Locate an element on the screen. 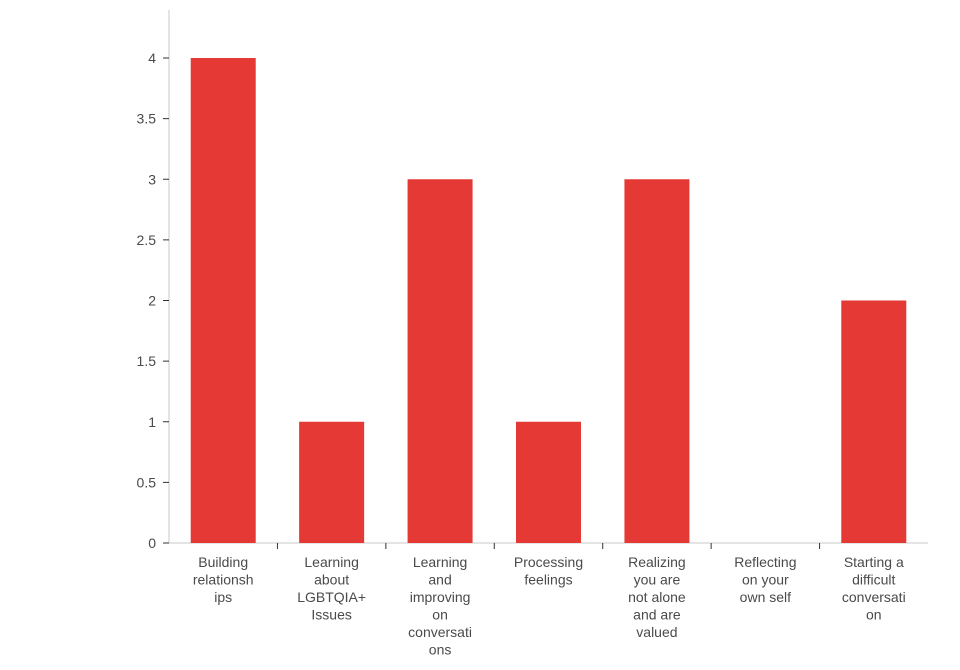 This screenshot has width=960, height=670. category-label-line: not alone is located at coordinates (657, 597).